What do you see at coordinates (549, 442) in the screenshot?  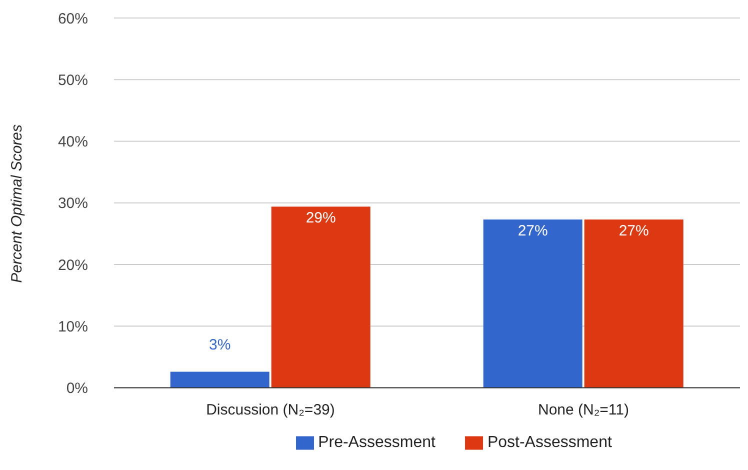 I see `legend-label: Post-Assessment` at bounding box center [549, 442].